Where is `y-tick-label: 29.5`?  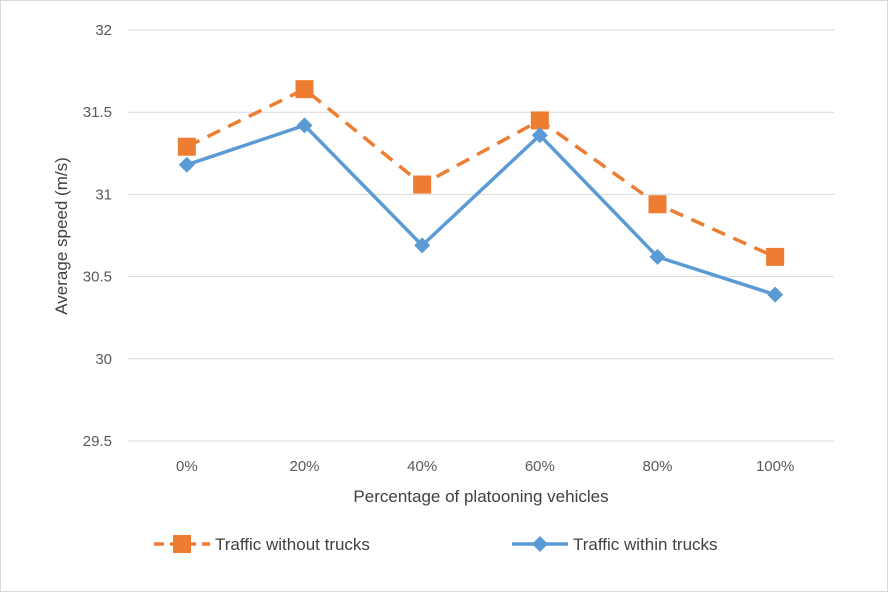 y-tick-label: 29.5 is located at coordinates (97, 441).